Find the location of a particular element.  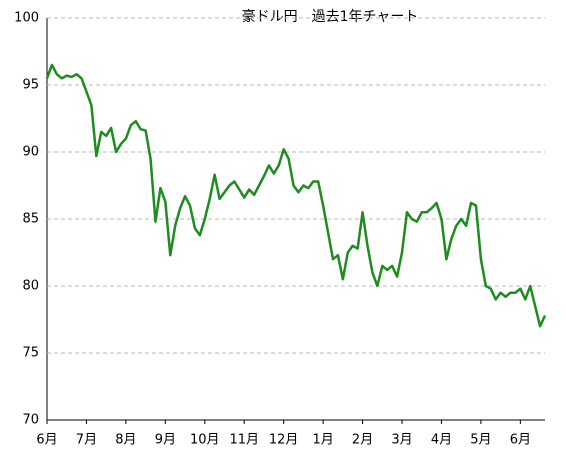

x-tick-label: 7月 is located at coordinates (86, 440).